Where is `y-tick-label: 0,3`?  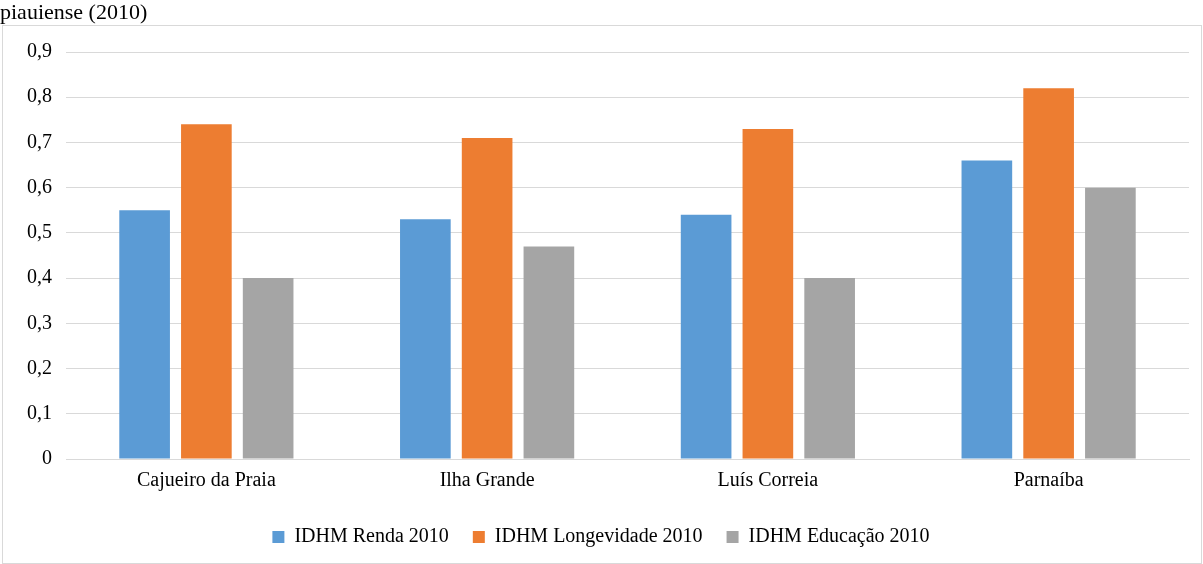
y-tick-label: 0,3 is located at coordinates (39, 321).